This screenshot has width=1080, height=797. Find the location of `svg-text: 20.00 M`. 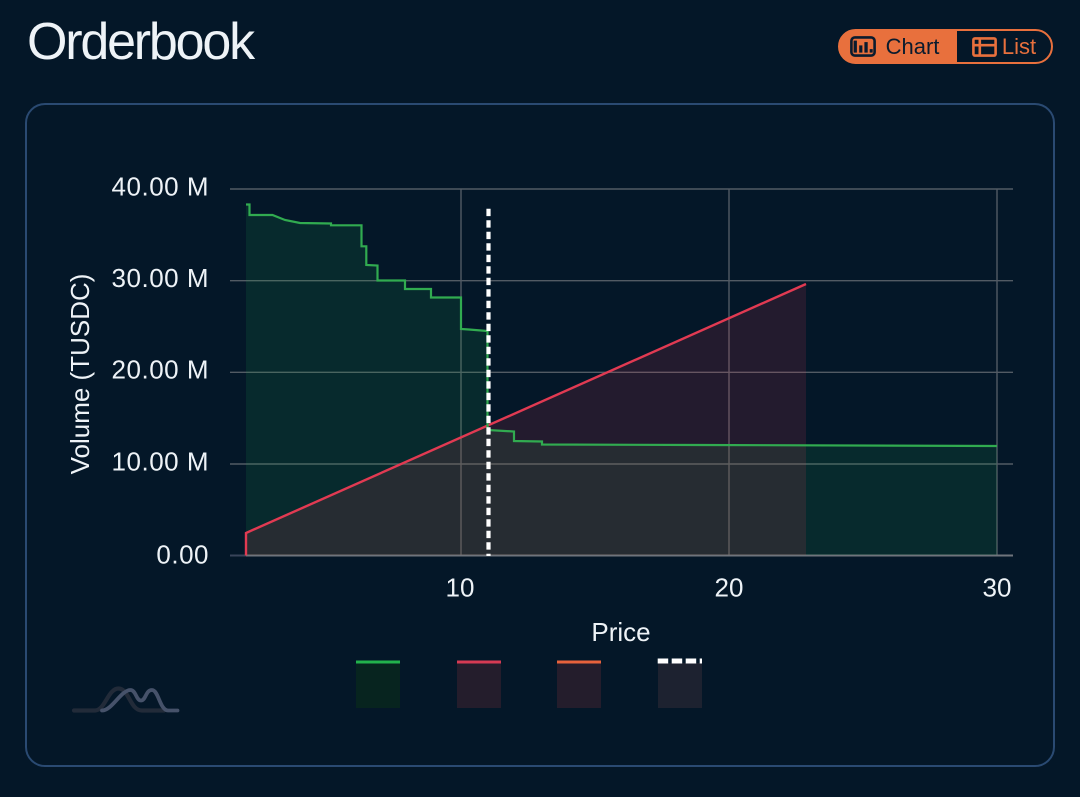

svg-text: 20.00 M is located at coordinates (160, 370).